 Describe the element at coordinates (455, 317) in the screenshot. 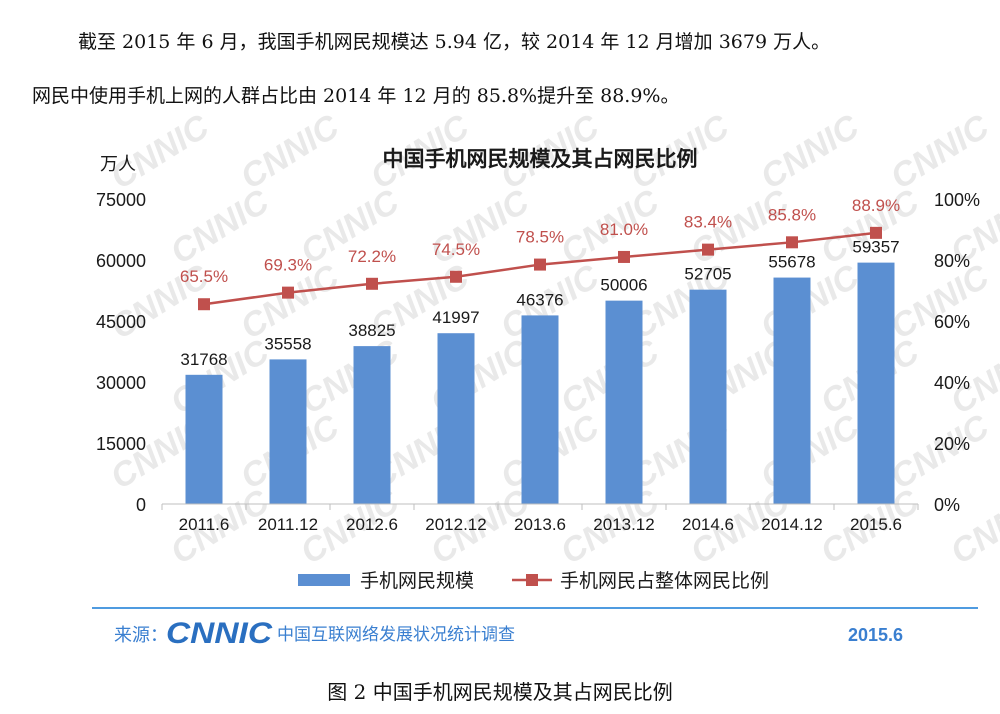

I see `bar-value-label: 41997` at that location.